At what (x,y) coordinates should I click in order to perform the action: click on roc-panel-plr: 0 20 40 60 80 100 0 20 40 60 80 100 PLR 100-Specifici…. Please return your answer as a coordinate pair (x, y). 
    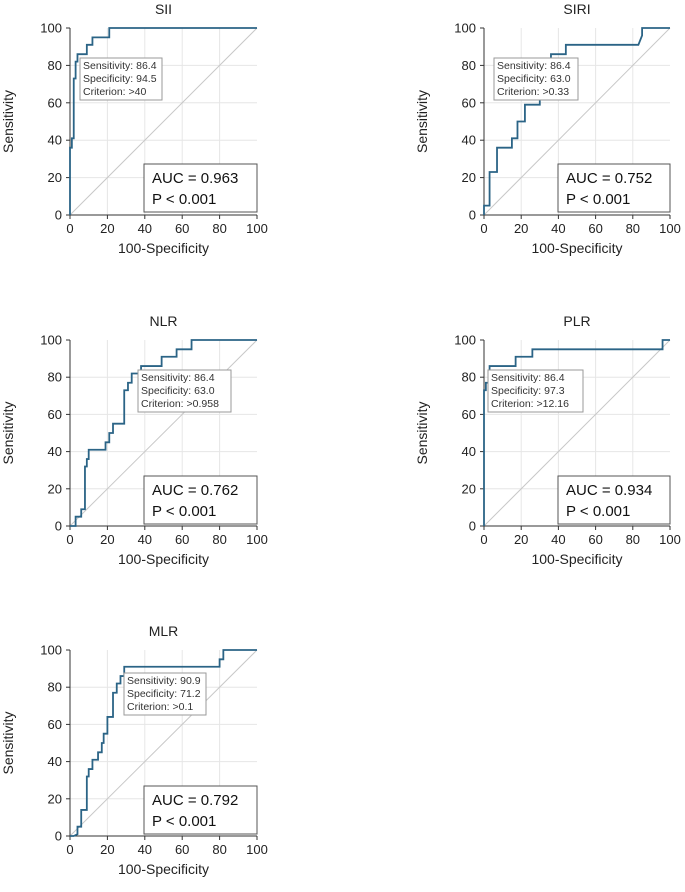
    Looking at the image, I should click on (547, 440).